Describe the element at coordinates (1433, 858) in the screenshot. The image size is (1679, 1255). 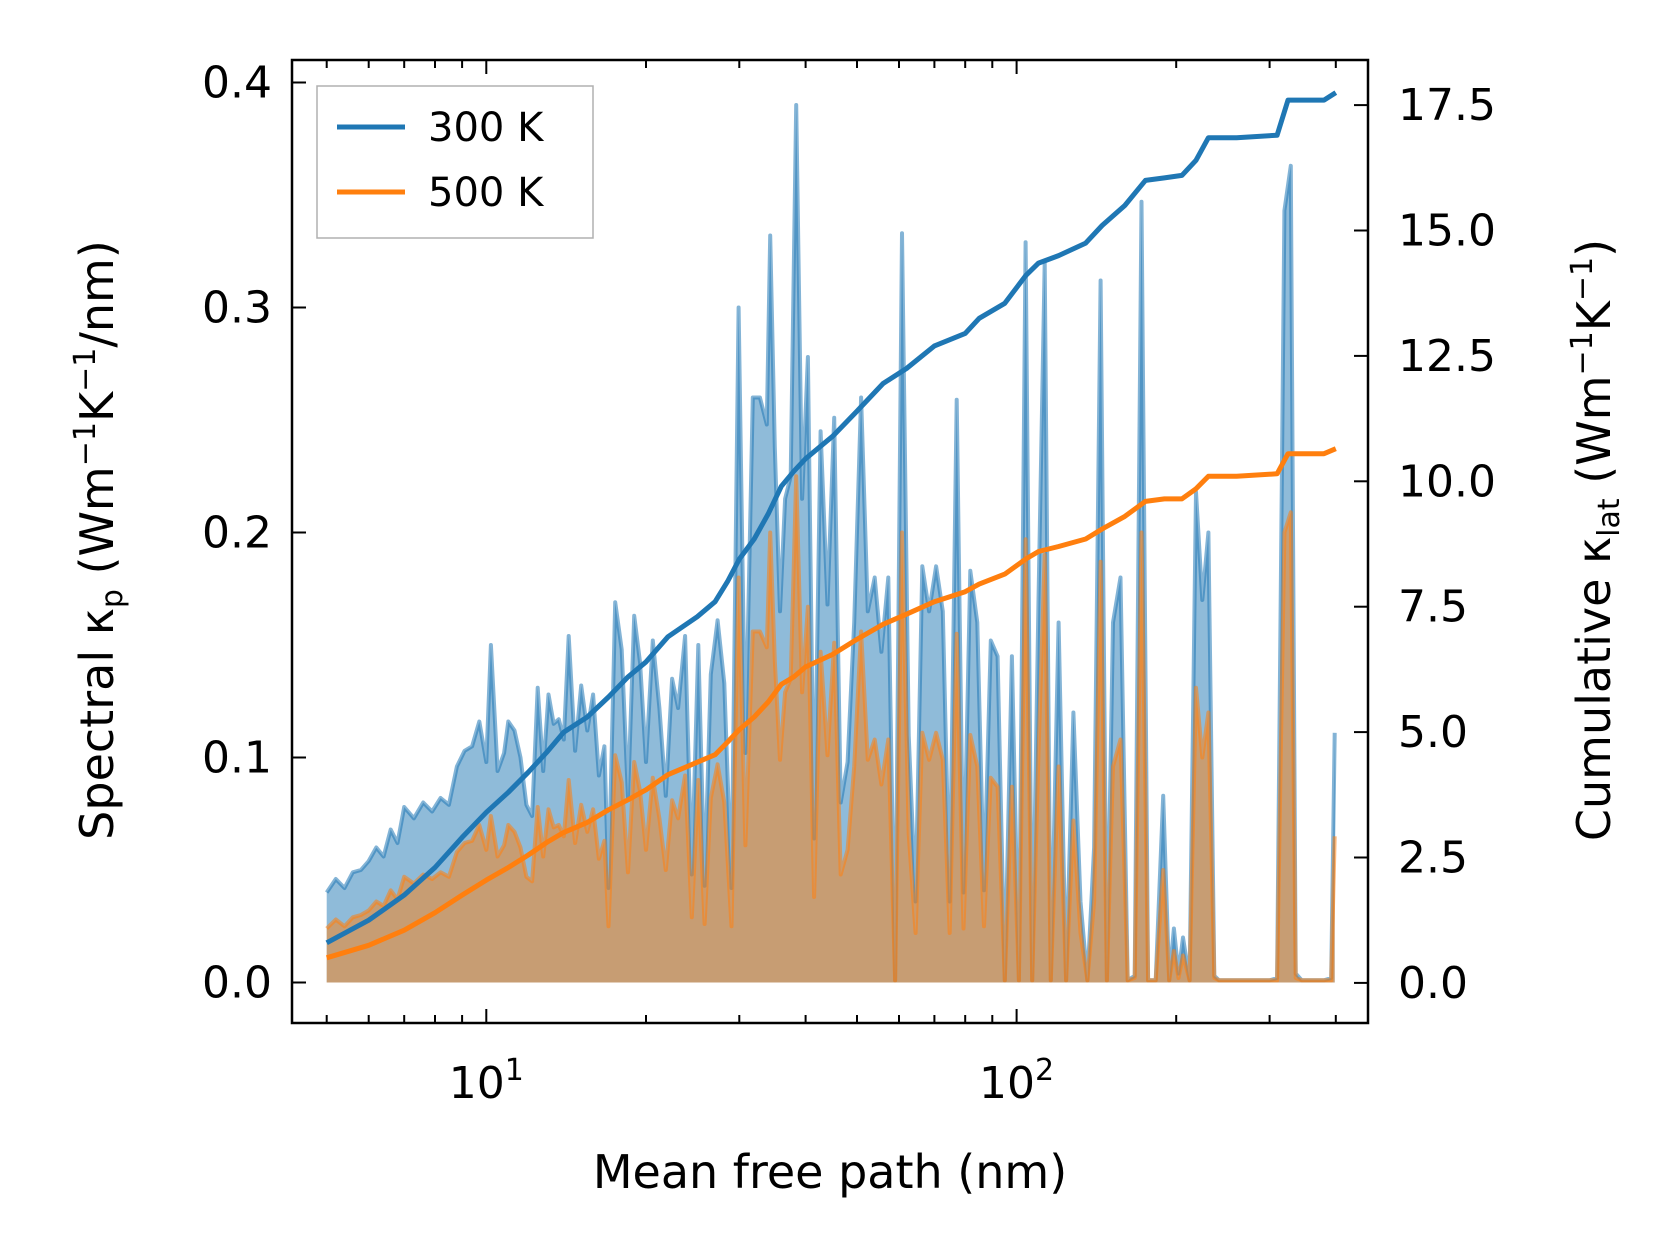
I see `y-tick-label-right: 2.5` at that location.